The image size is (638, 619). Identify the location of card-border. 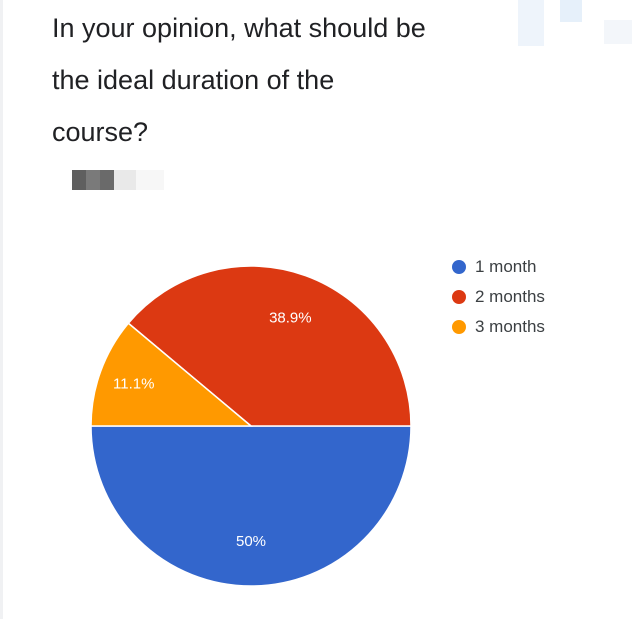
(1, 309).